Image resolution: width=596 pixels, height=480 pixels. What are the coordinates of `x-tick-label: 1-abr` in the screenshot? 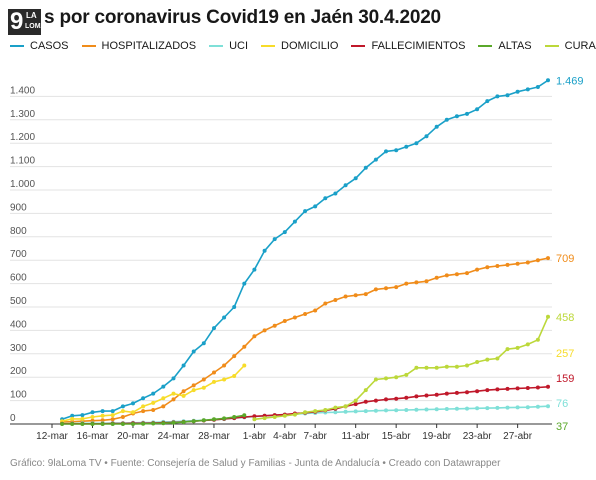 It's located at (255, 436).